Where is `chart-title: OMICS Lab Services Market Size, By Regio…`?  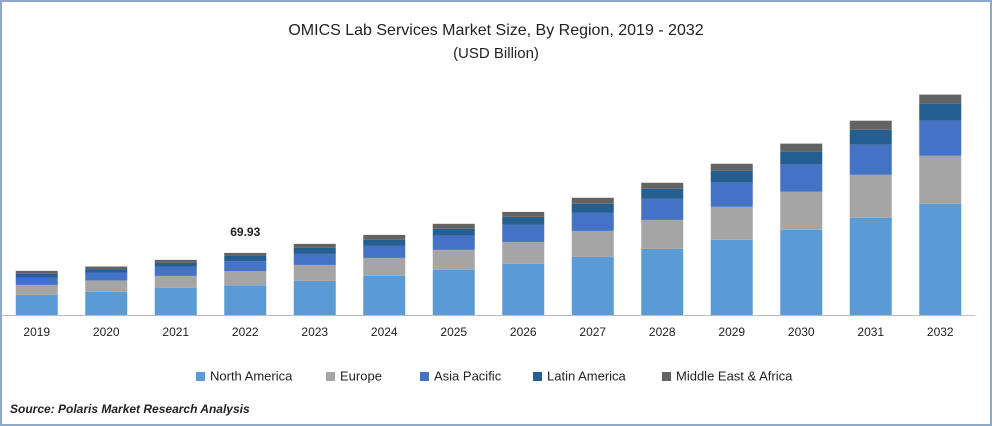 chart-title: OMICS Lab Services Market Size, By Regio… is located at coordinates (495, 30).